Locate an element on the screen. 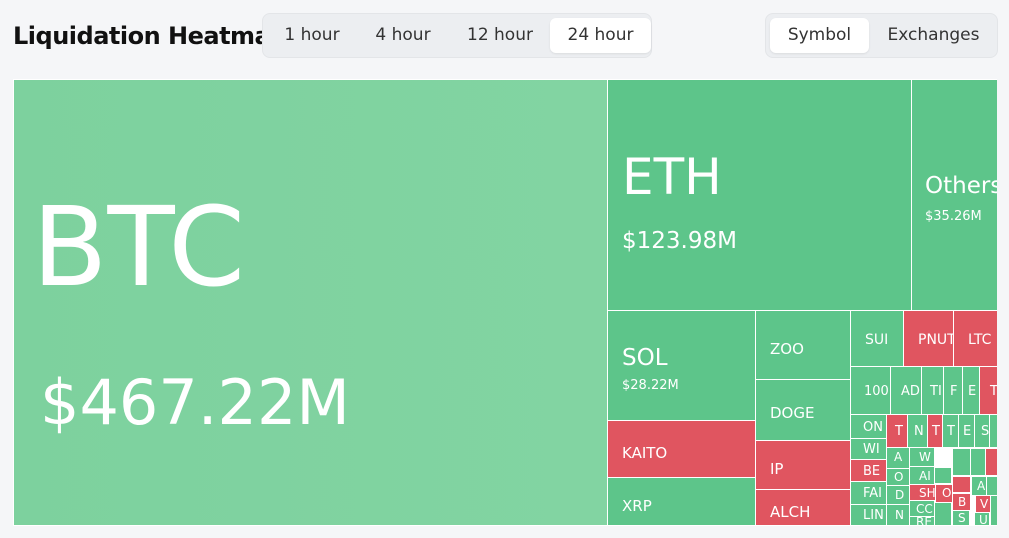  heatmap-tile: KAITO is located at coordinates (681, 449).